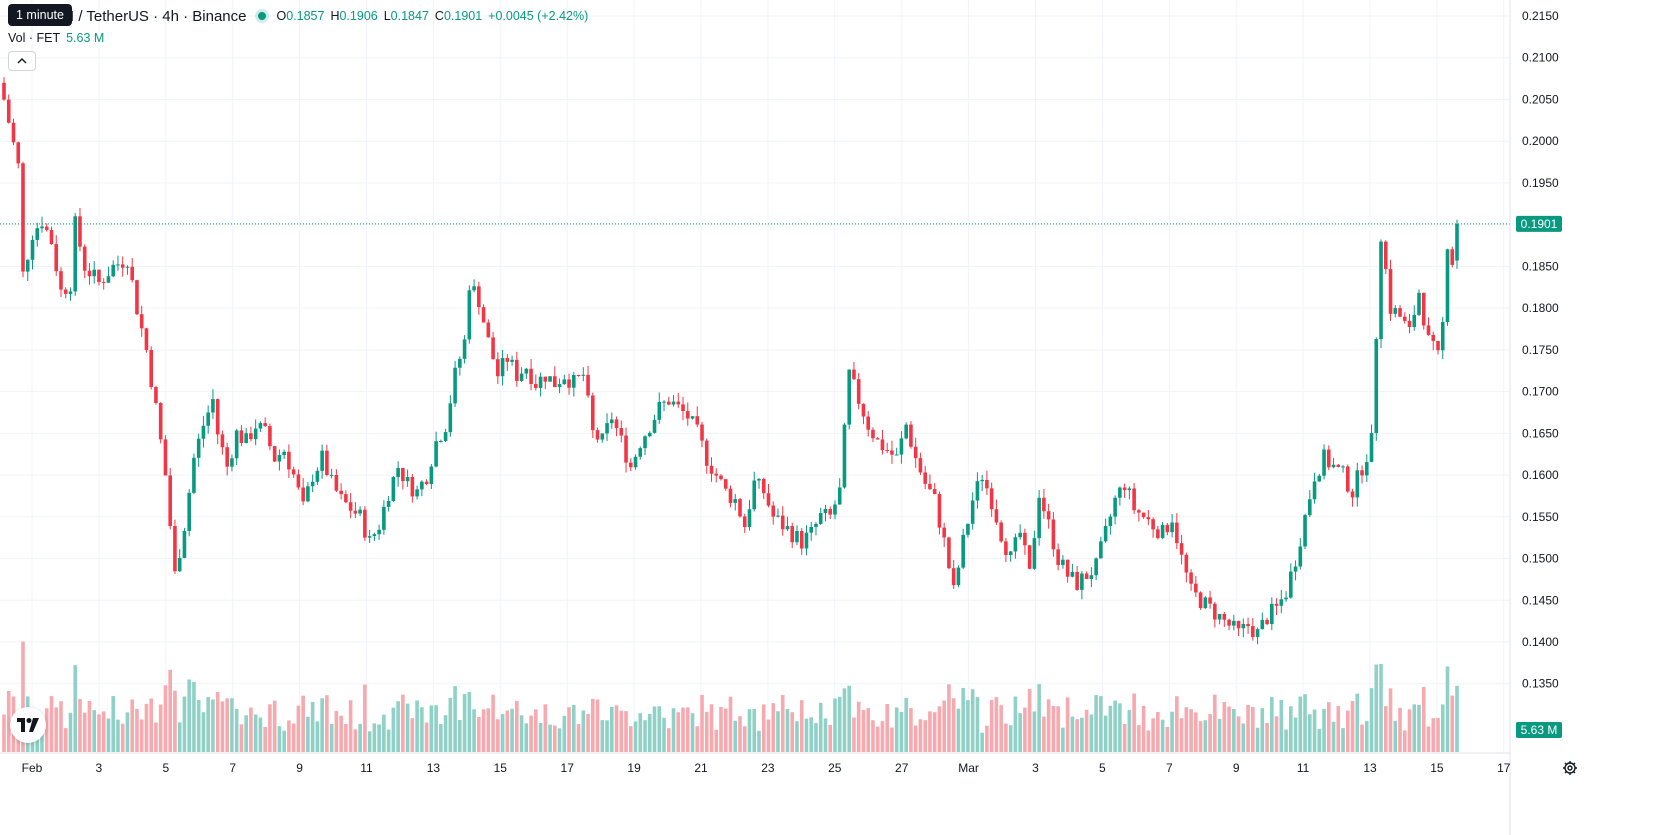  Describe the element at coordinates (1540, 99) in the screenshot. I see `price-tick-label: 0.2050` at that location.